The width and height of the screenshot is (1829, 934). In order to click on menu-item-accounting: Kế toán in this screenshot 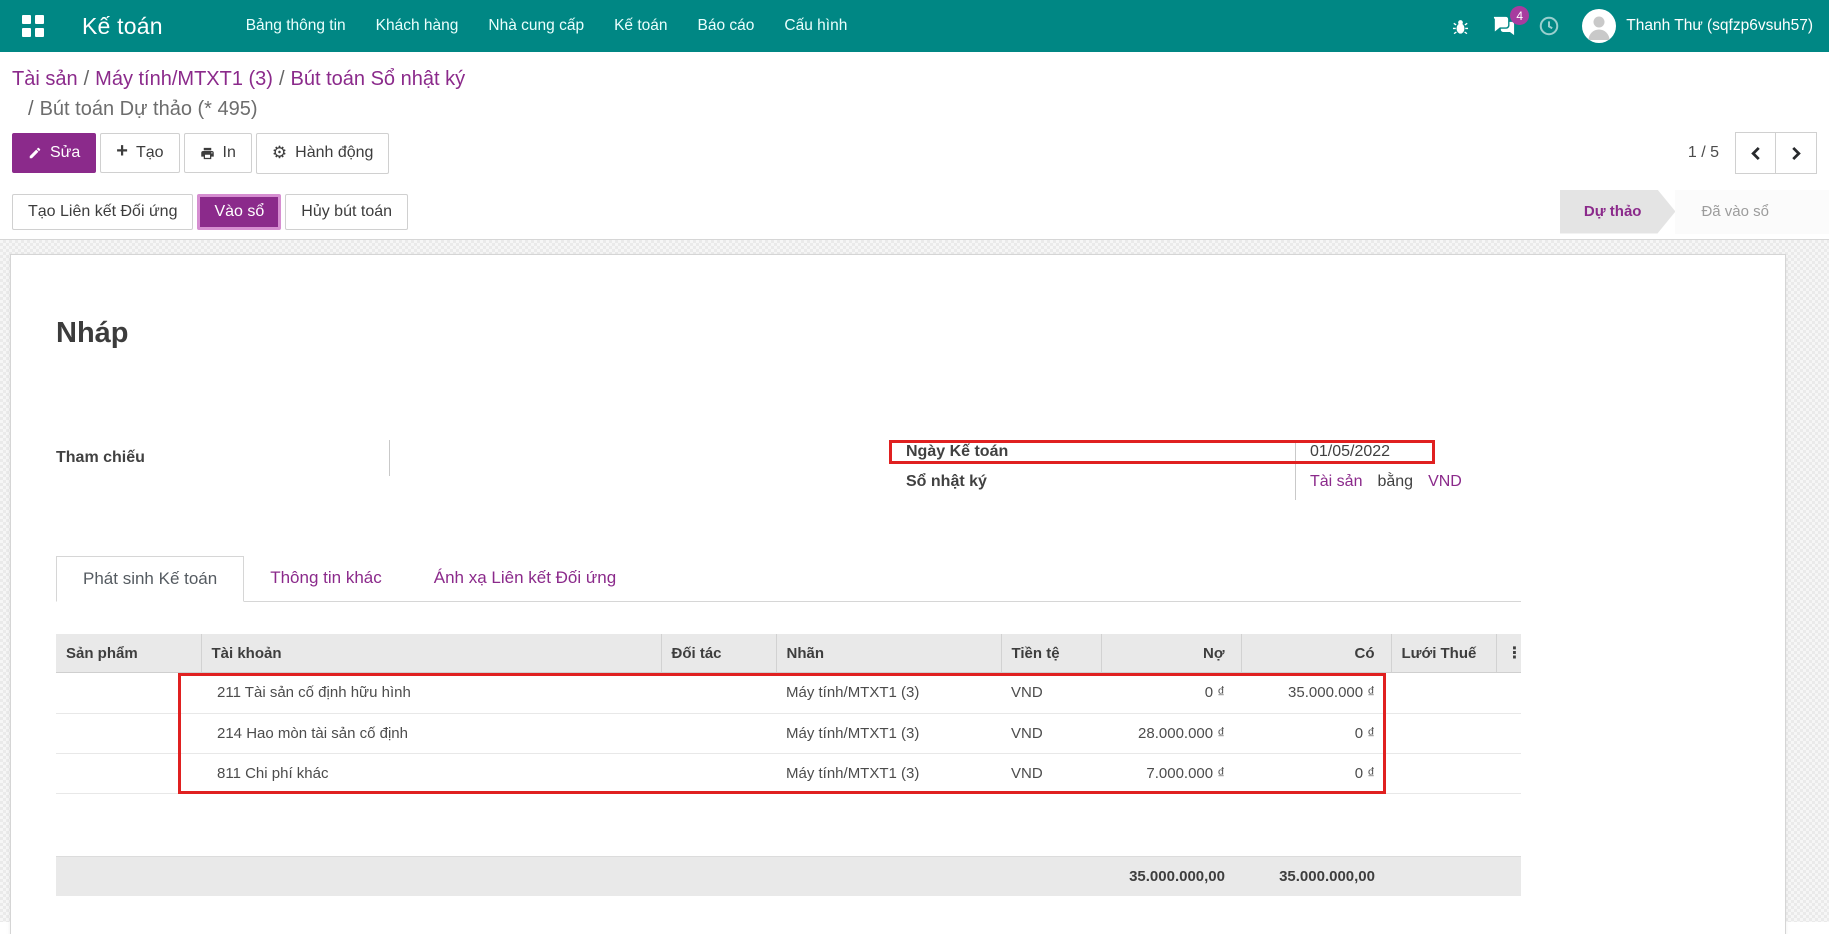, I will do `click(641, 25)`.